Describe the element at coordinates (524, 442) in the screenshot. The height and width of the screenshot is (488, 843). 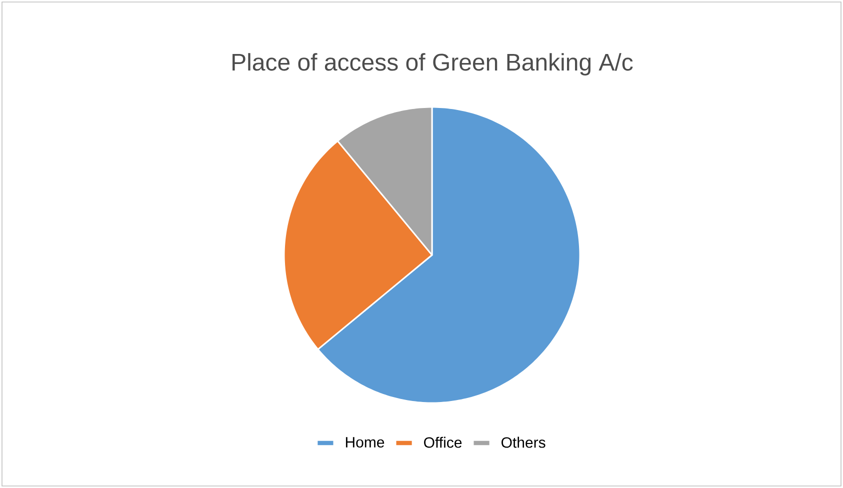
I see `legend-label: Others` at that location.